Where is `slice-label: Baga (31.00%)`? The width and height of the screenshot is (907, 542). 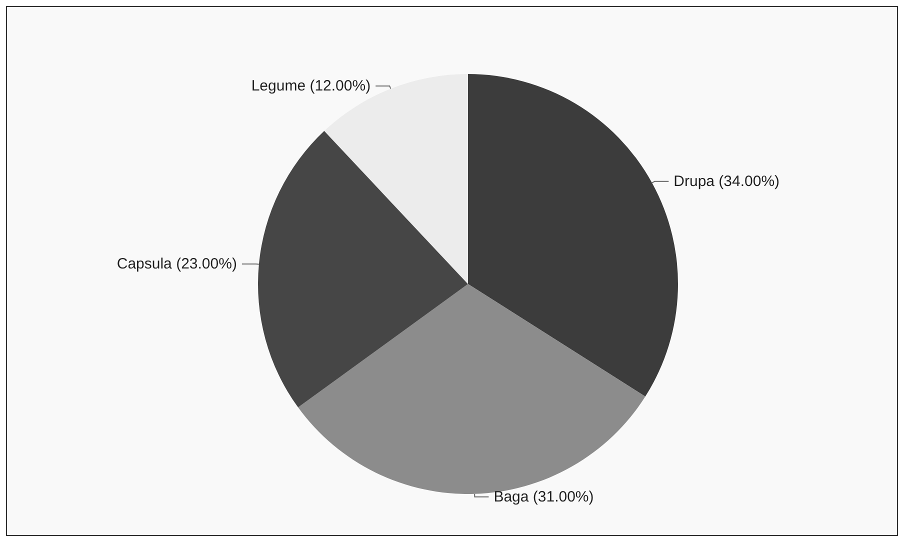
slice-label: Baga (31.00%) is located at coordinates (544, 497).